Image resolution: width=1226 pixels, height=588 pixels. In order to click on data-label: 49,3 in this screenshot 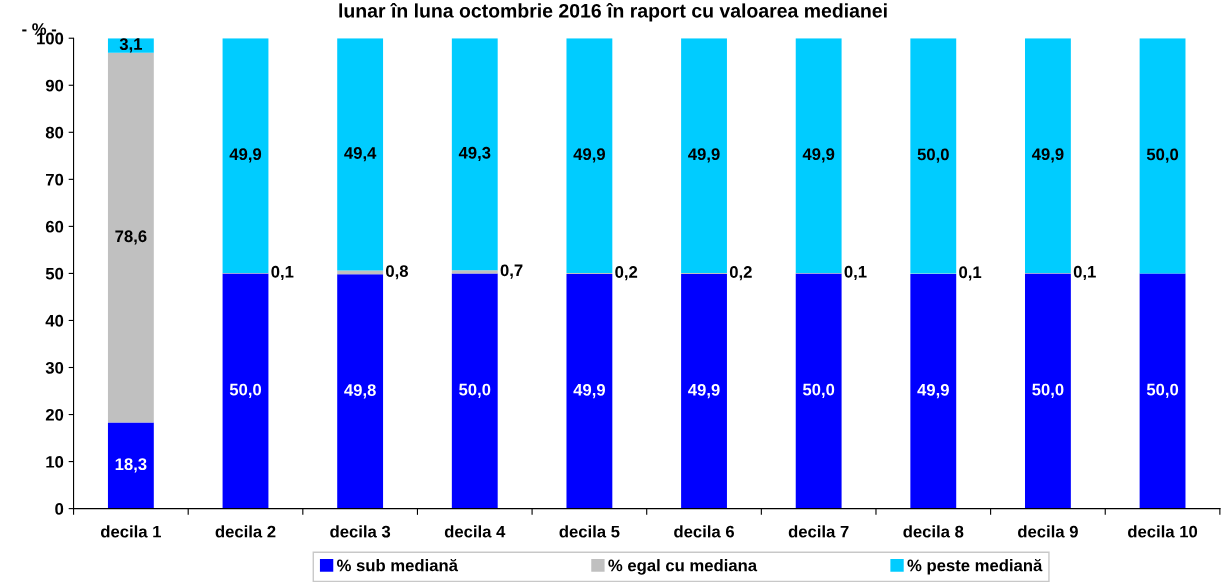, I will do `click(474, 154)`.